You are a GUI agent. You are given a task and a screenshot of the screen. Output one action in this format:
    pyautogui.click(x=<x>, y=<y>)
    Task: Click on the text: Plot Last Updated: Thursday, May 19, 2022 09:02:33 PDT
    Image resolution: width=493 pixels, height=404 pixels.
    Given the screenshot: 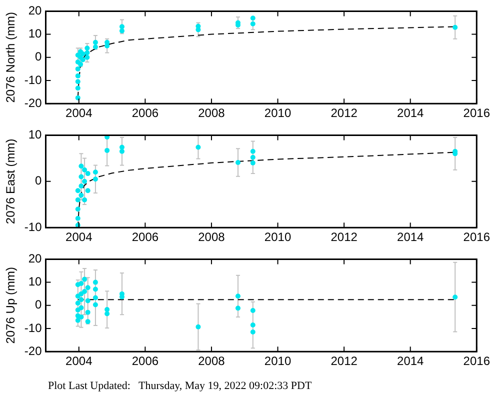 What is the action you would take?
    pyautogui.click(x=180, y=386)
    